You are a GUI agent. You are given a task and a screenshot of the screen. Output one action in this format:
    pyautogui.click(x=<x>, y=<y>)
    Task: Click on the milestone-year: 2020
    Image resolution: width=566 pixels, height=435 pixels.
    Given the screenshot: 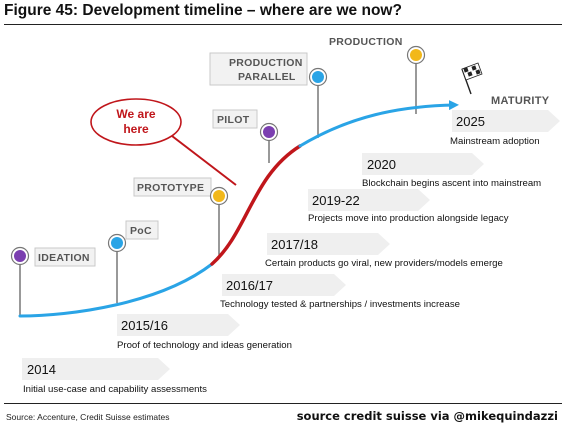 What is the action you would take?
    pyautogui.click(x=381, y=164)
    